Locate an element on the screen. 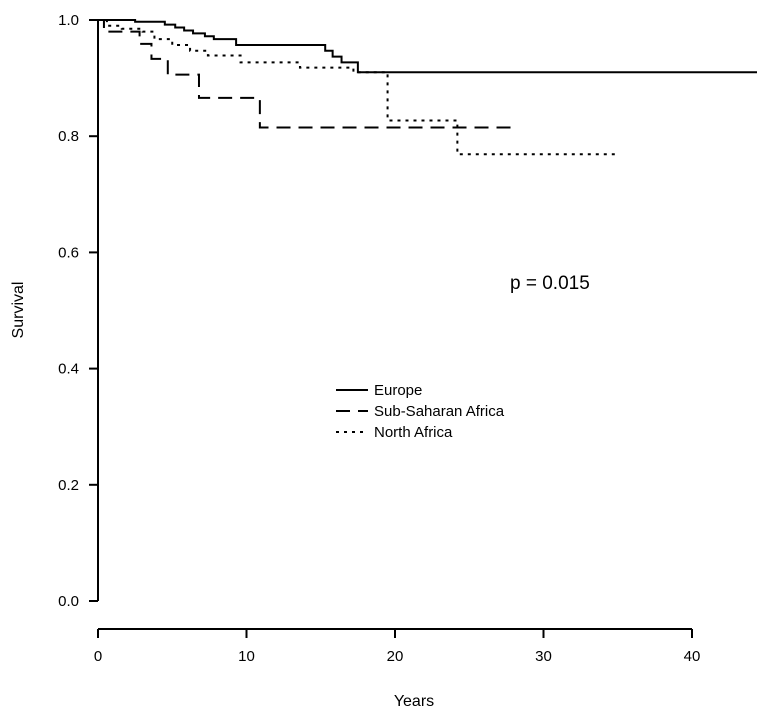 This screenshot has width=757, height=713. legend-label: Sub-Saharan Africa is located at coordinates (439, 411).